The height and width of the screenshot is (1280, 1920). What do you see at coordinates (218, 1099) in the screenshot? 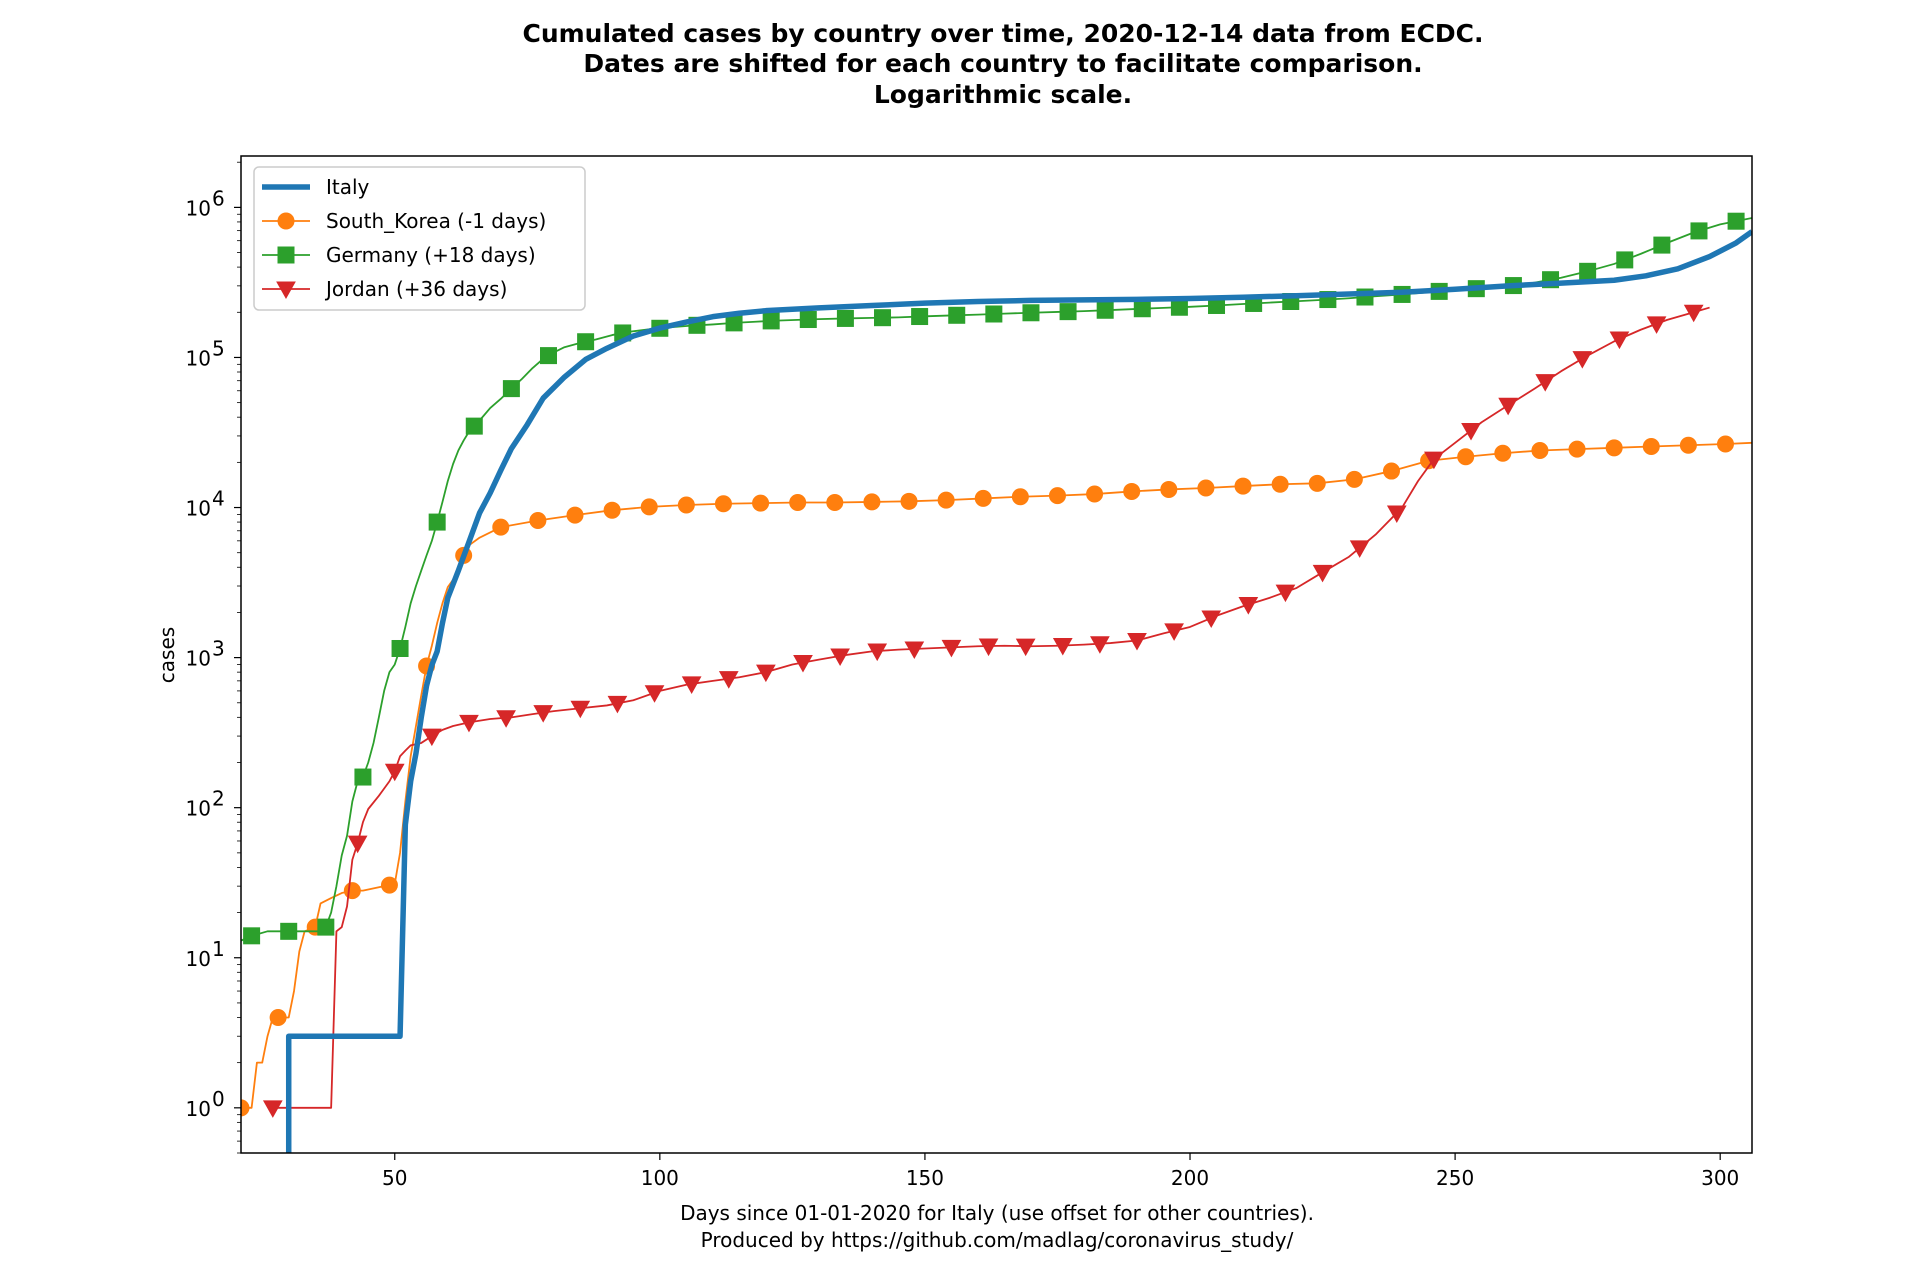
I see `y-tick-exponent-0: 0` at bounding box center [218, 1099].